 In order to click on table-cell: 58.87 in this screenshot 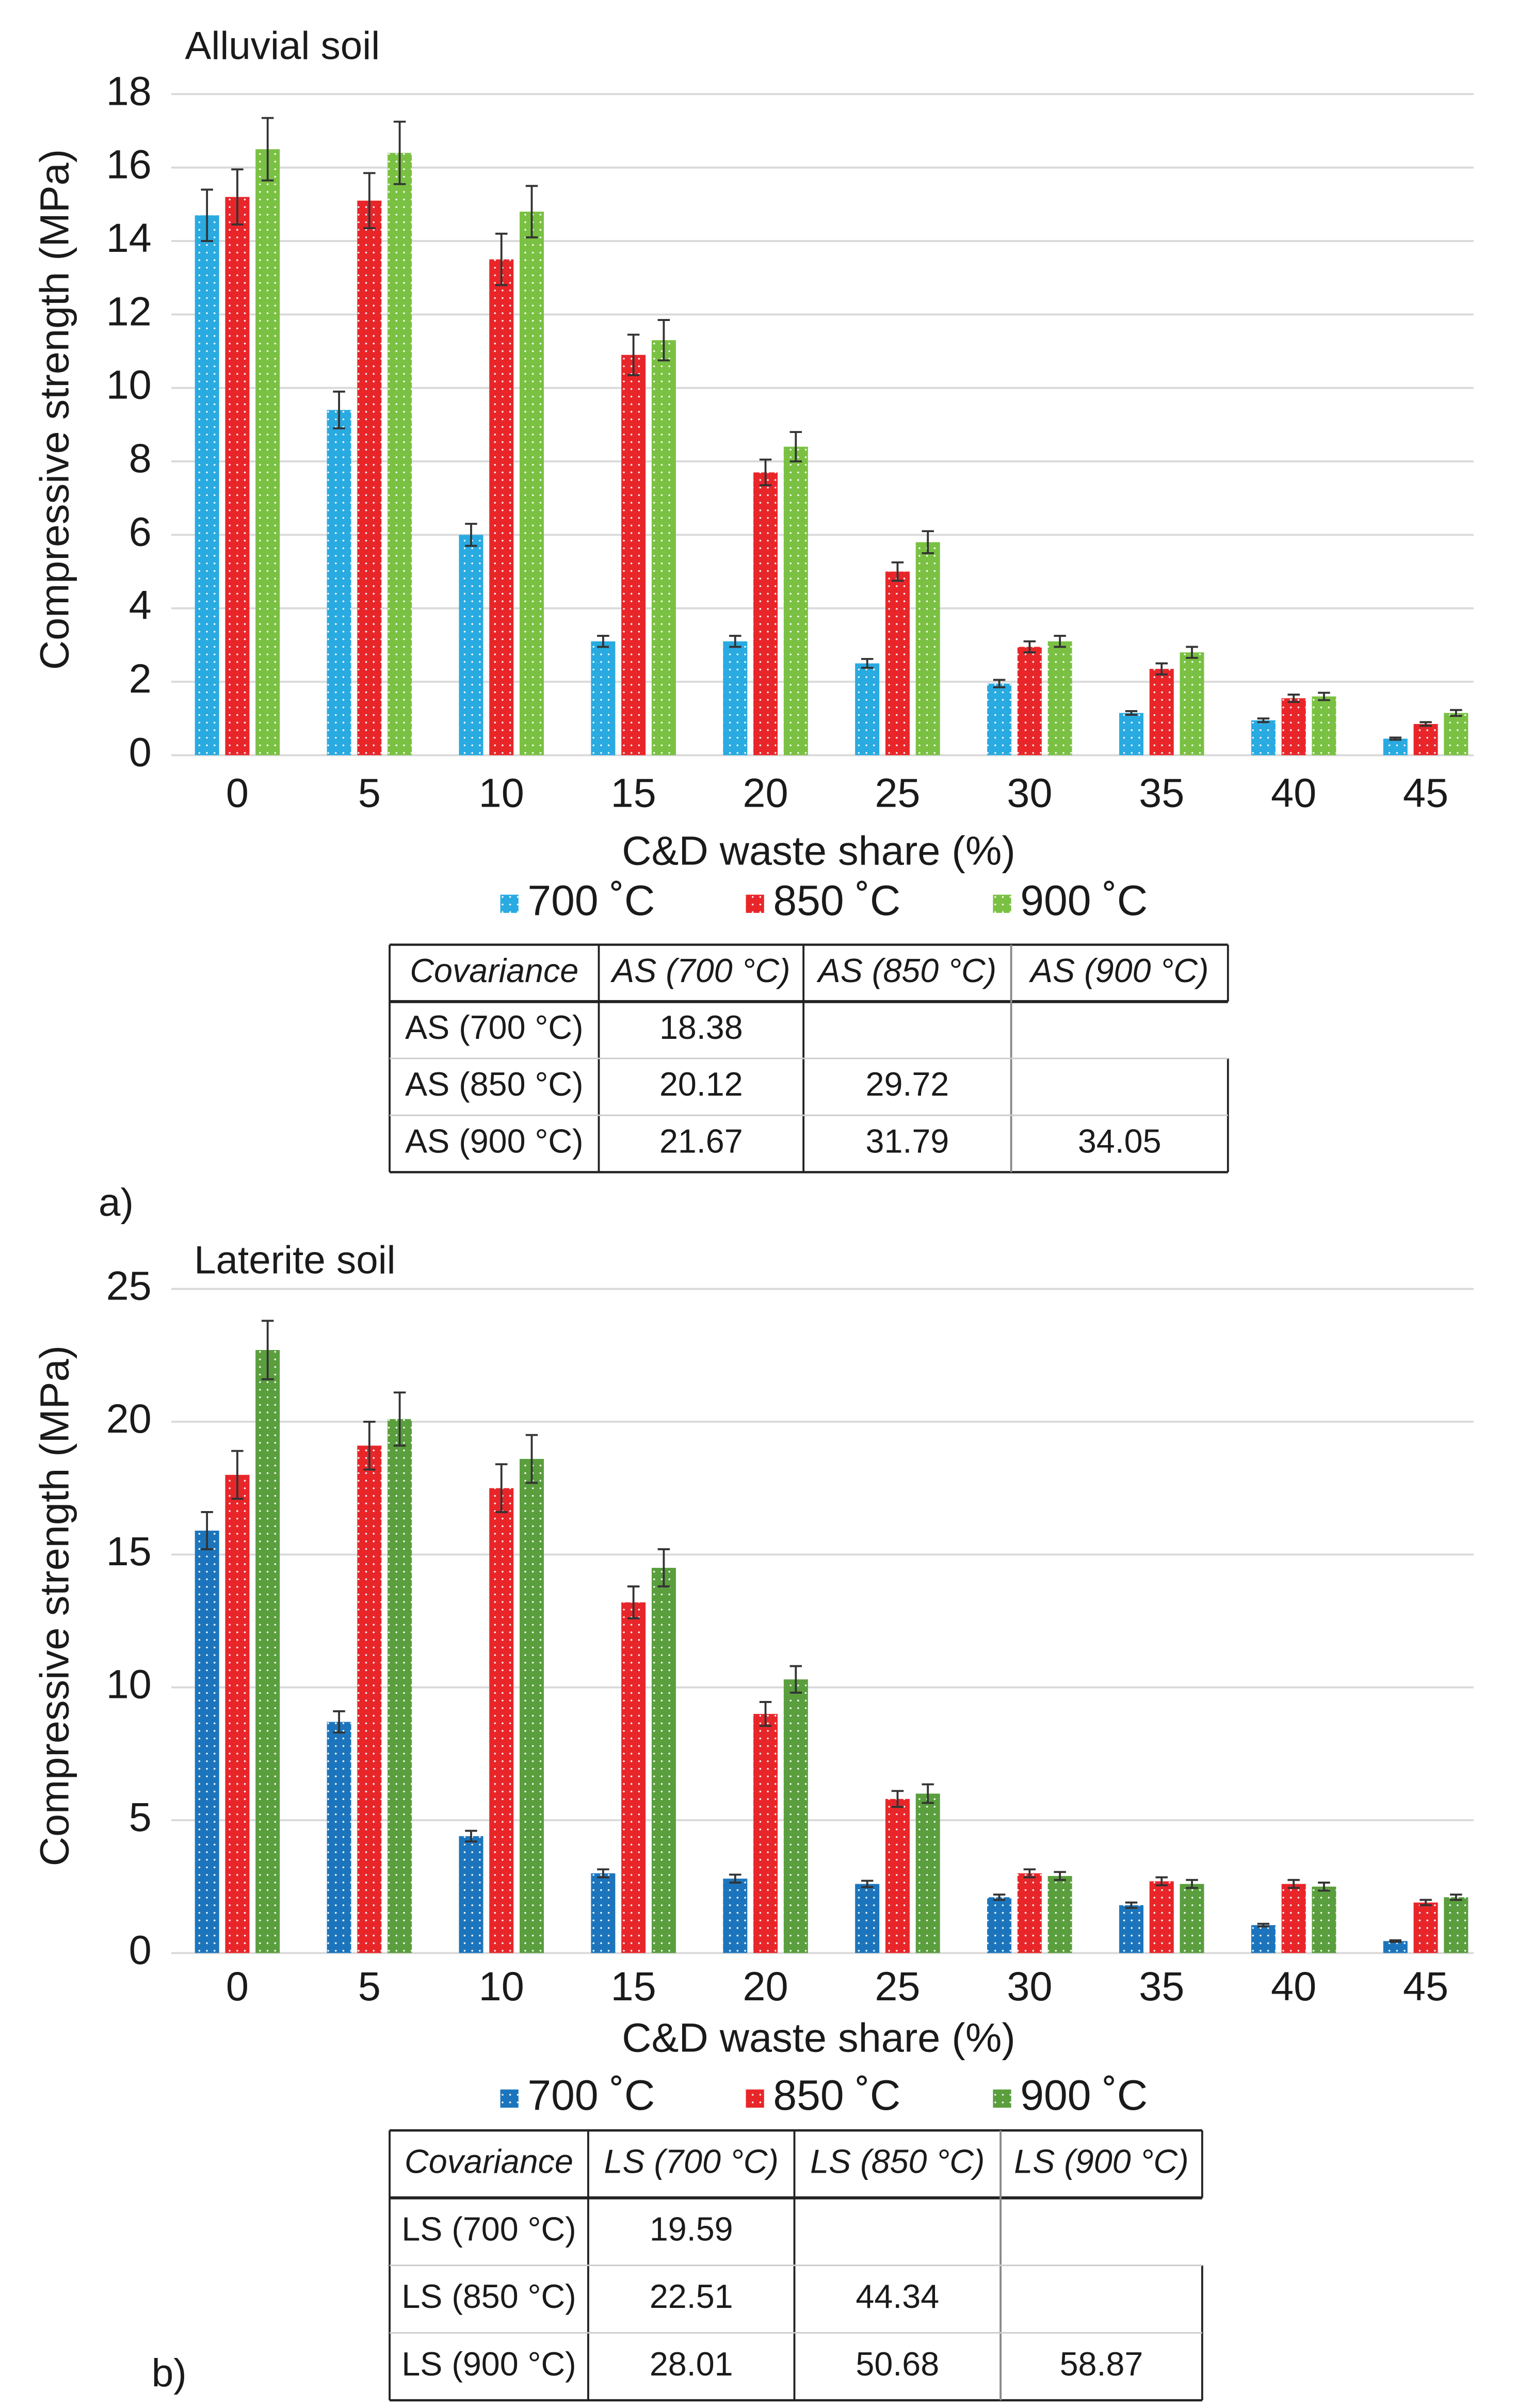, I will do `click(1101, 2364)`.